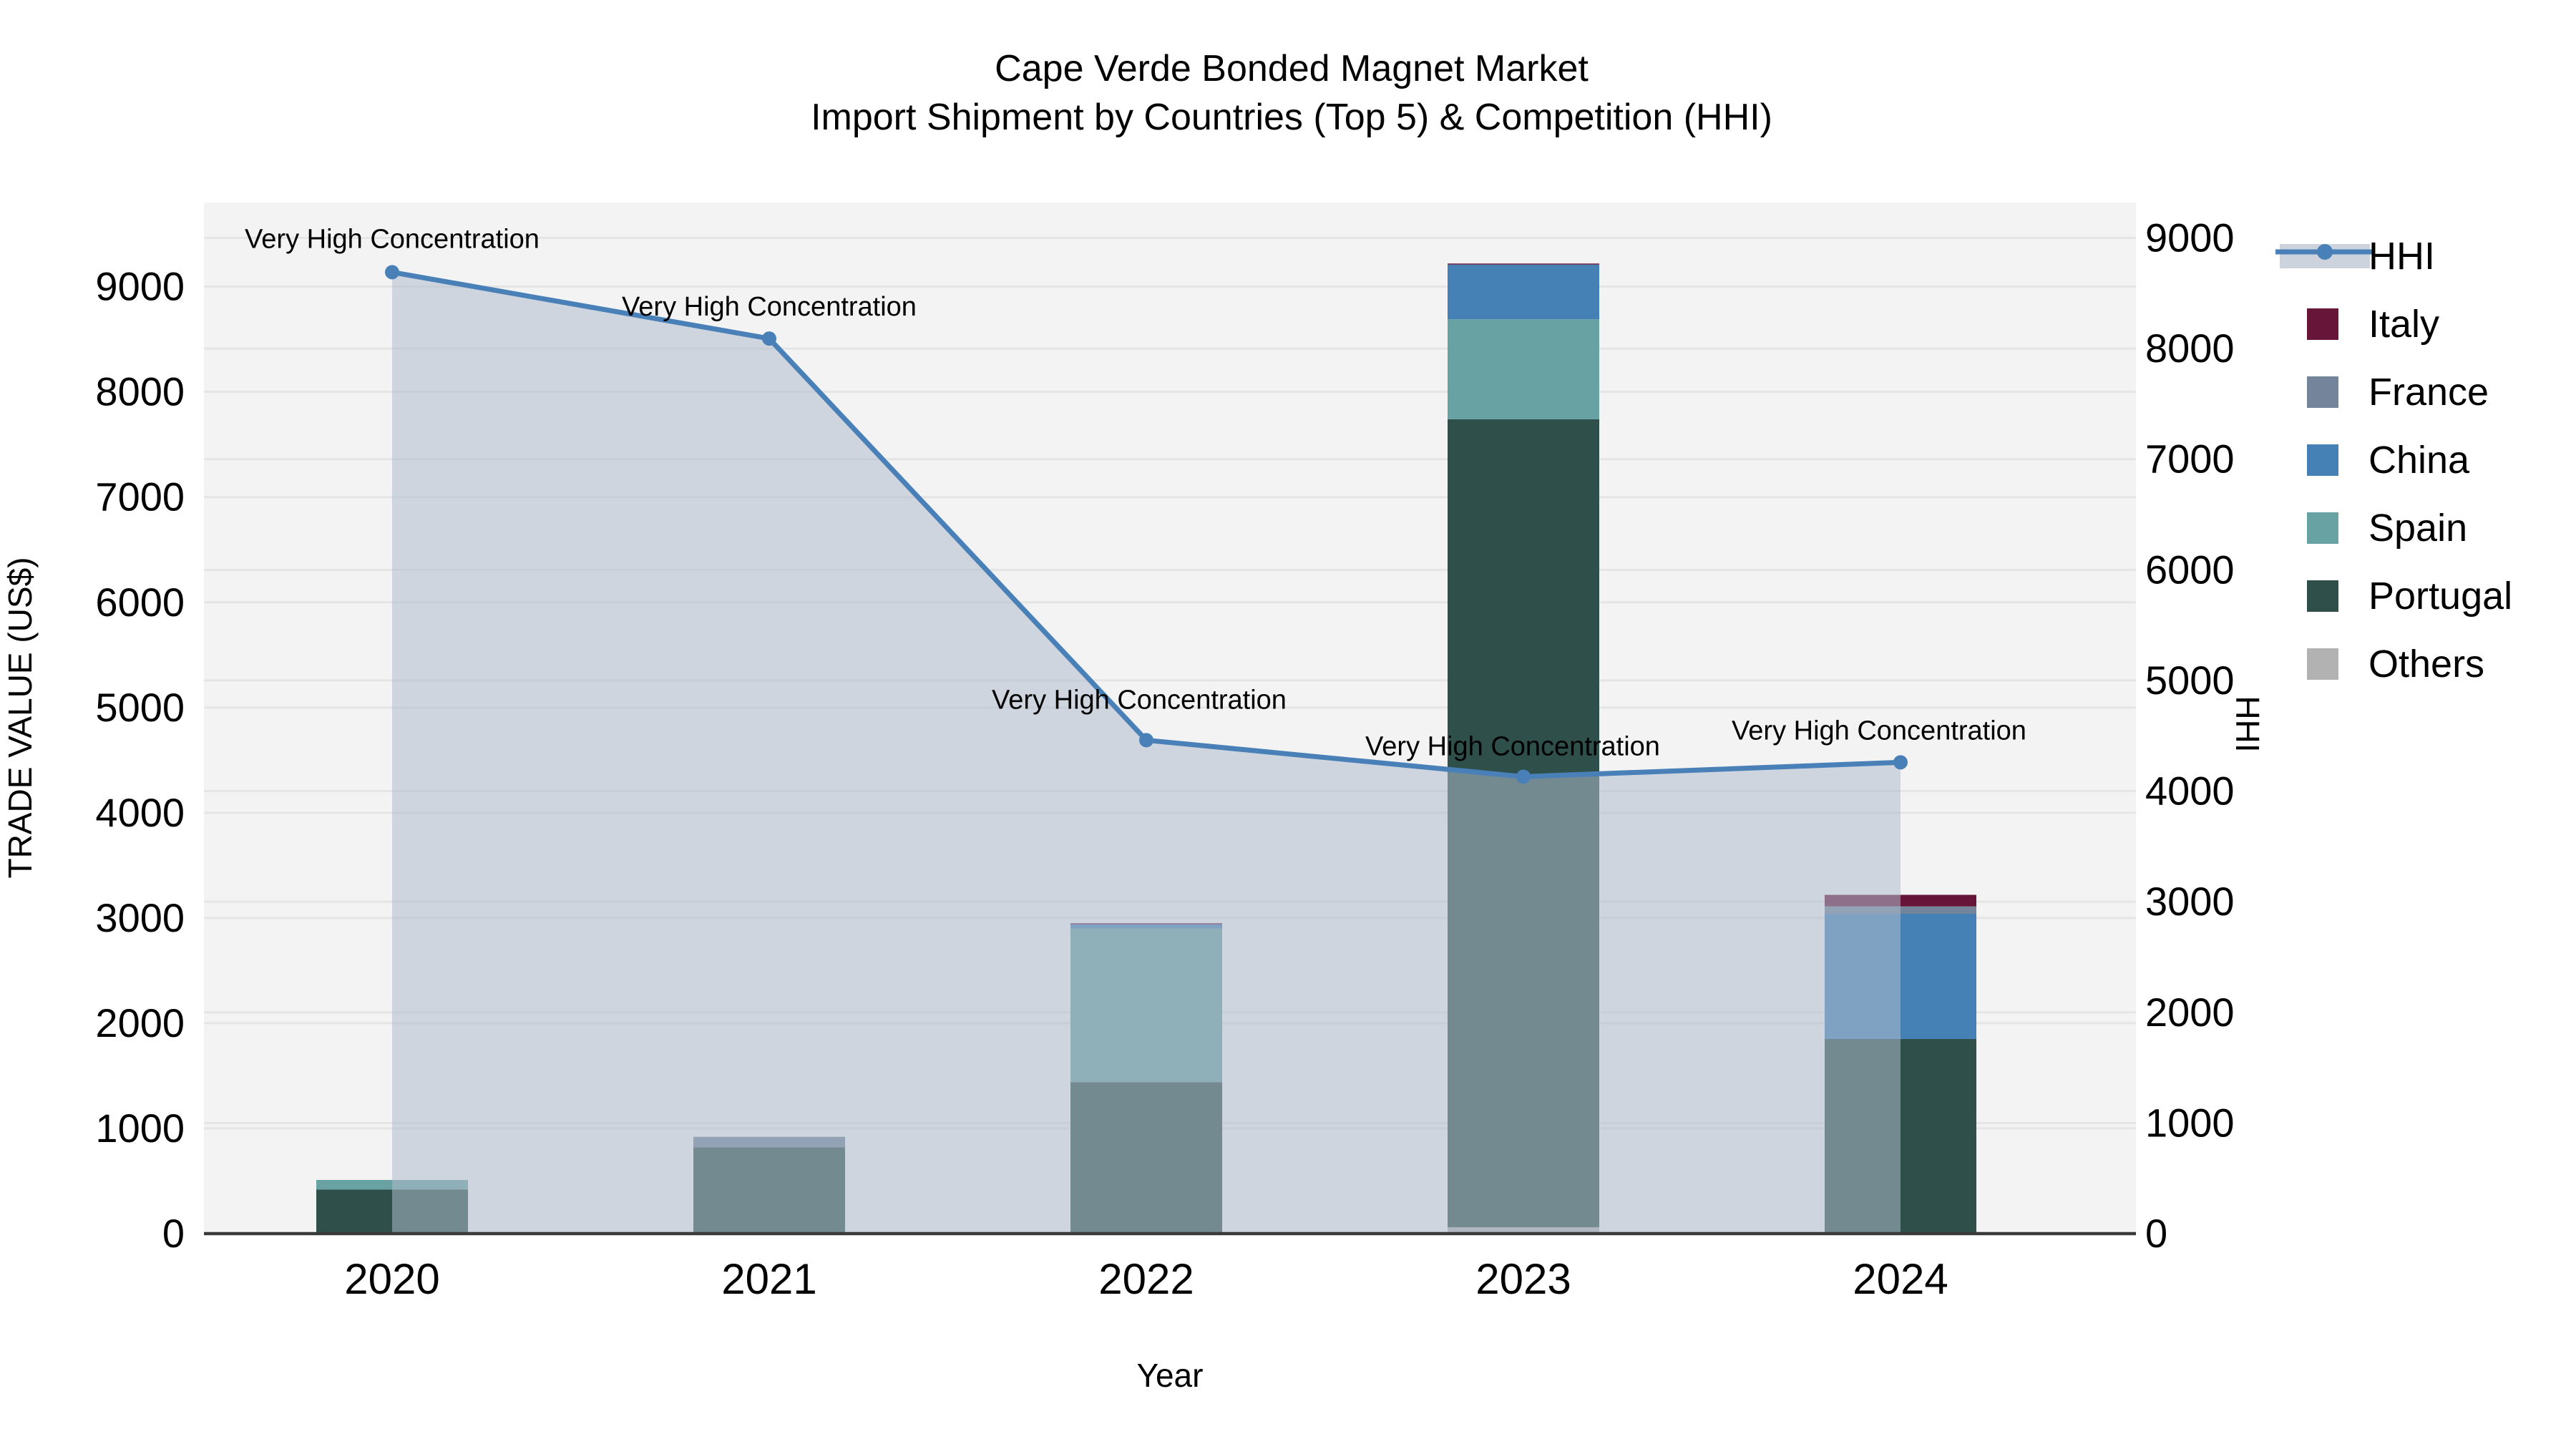 This screenshot has width=2576, height=1449. What do you see at coordinates (2190, 569) in the screenshot?
I see `y-tick-label-right-6000: 6000` at bounding box center [2190, 569].